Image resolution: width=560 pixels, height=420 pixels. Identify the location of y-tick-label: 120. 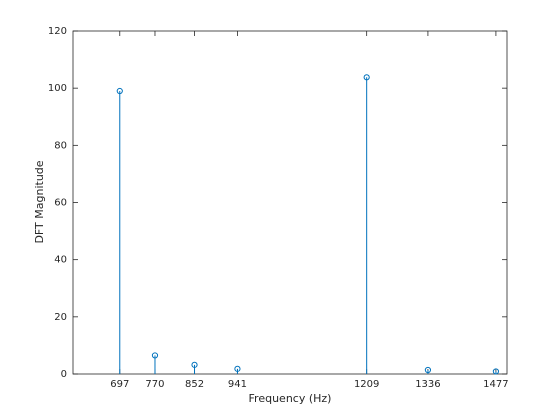
(57, 31).